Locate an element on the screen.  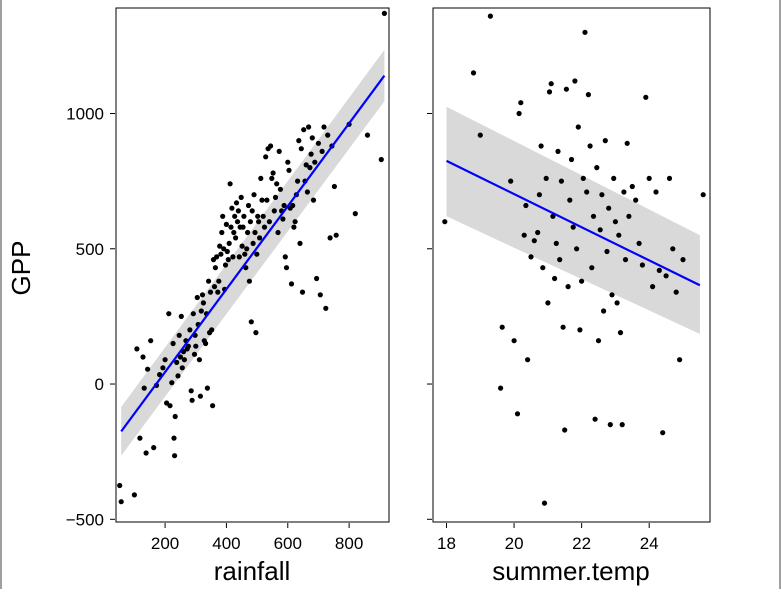
panel-summer-temp-x-label: summer.temp is located at coordinates (571, 571).